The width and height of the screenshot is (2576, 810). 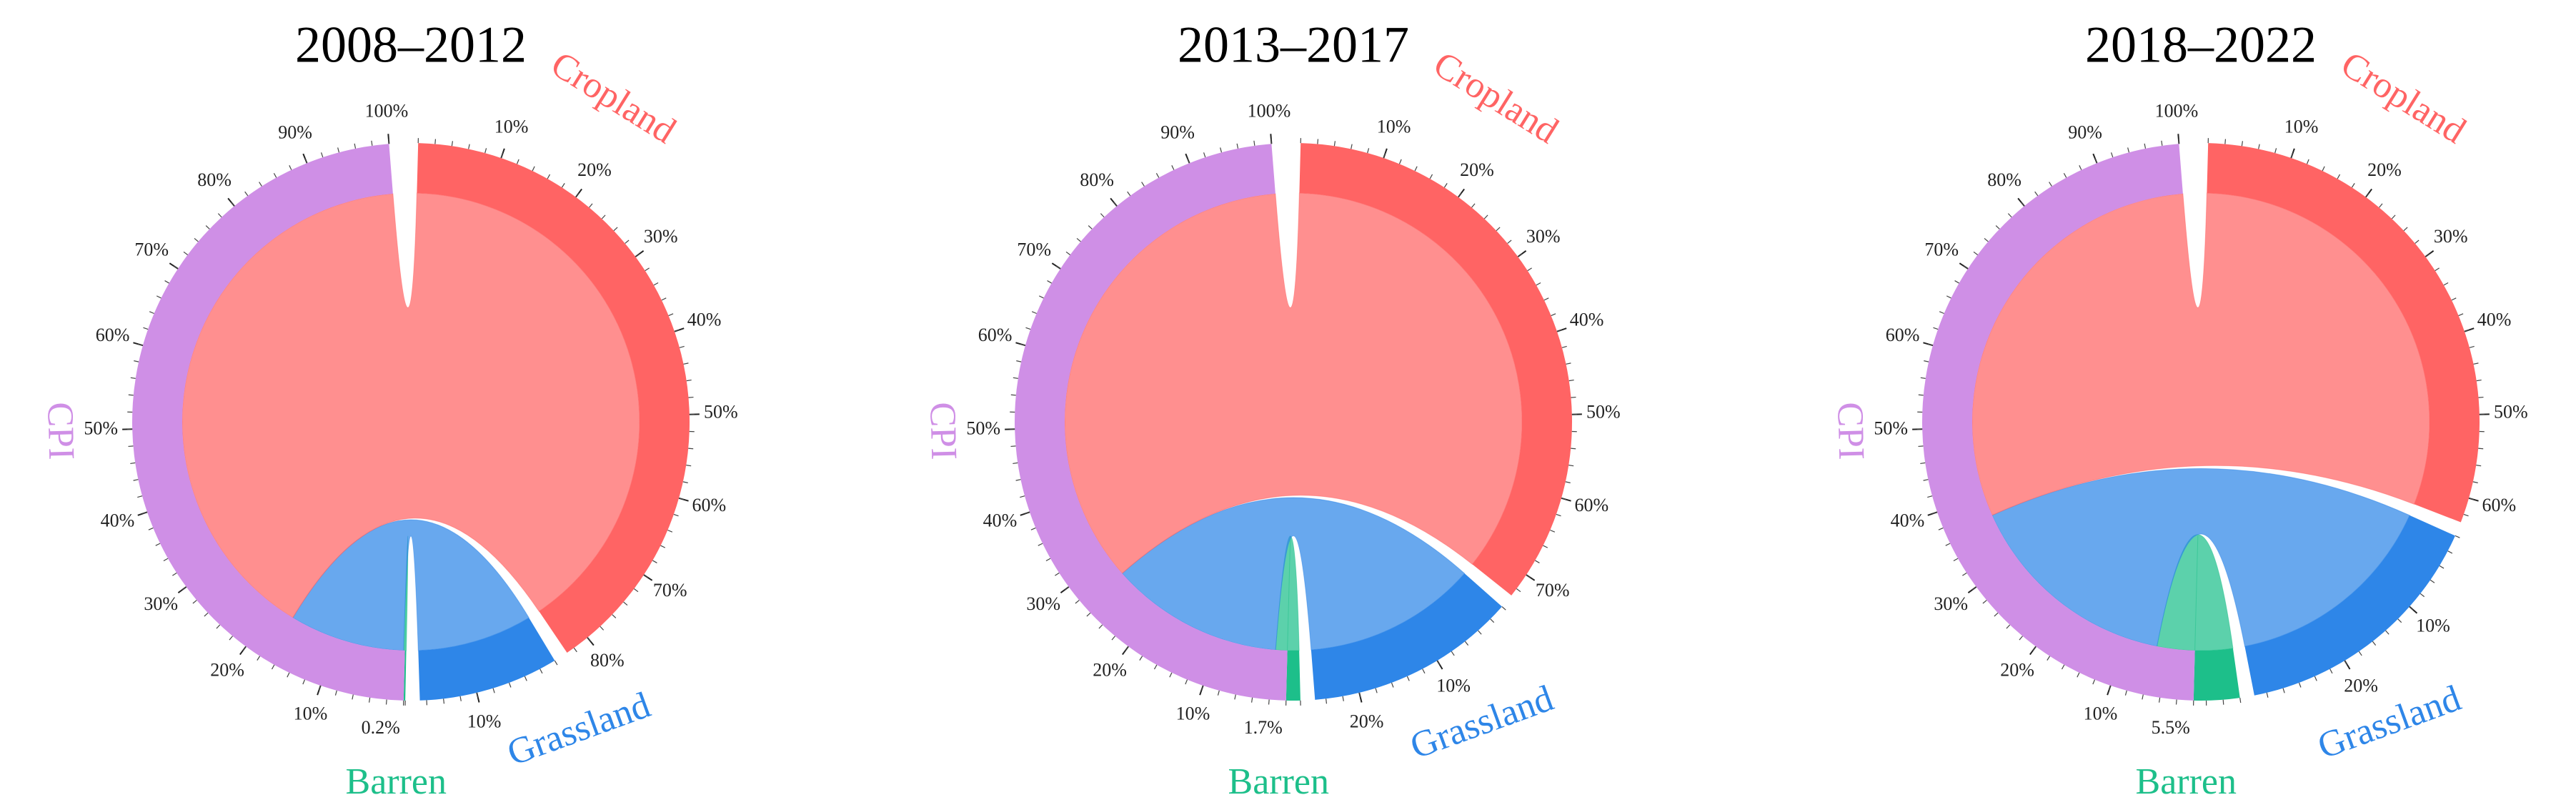 I want to click on tick-label: 70%, so click(x=151, y=249).